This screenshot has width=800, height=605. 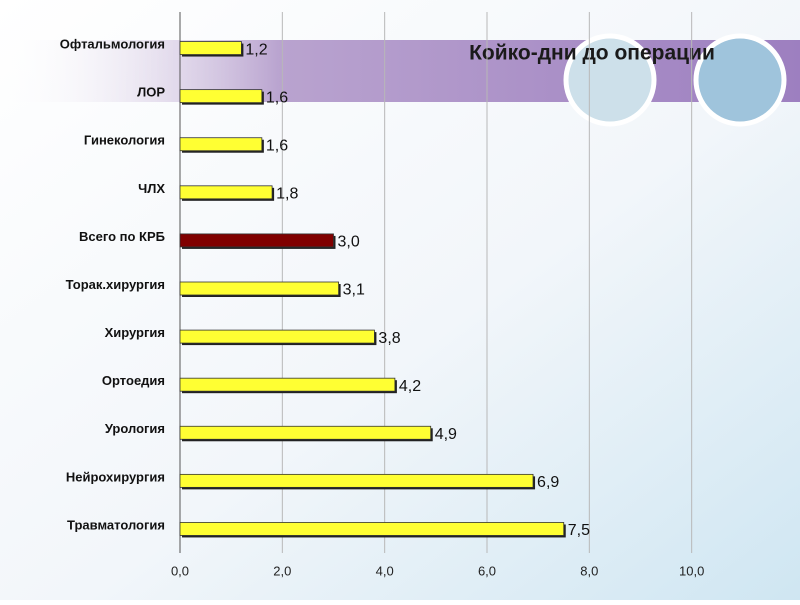 What do you see at coordinates (133, 380) in the screenshot?
I see `y-tick-label: Ортоедия` at bounding box center [133, 380].